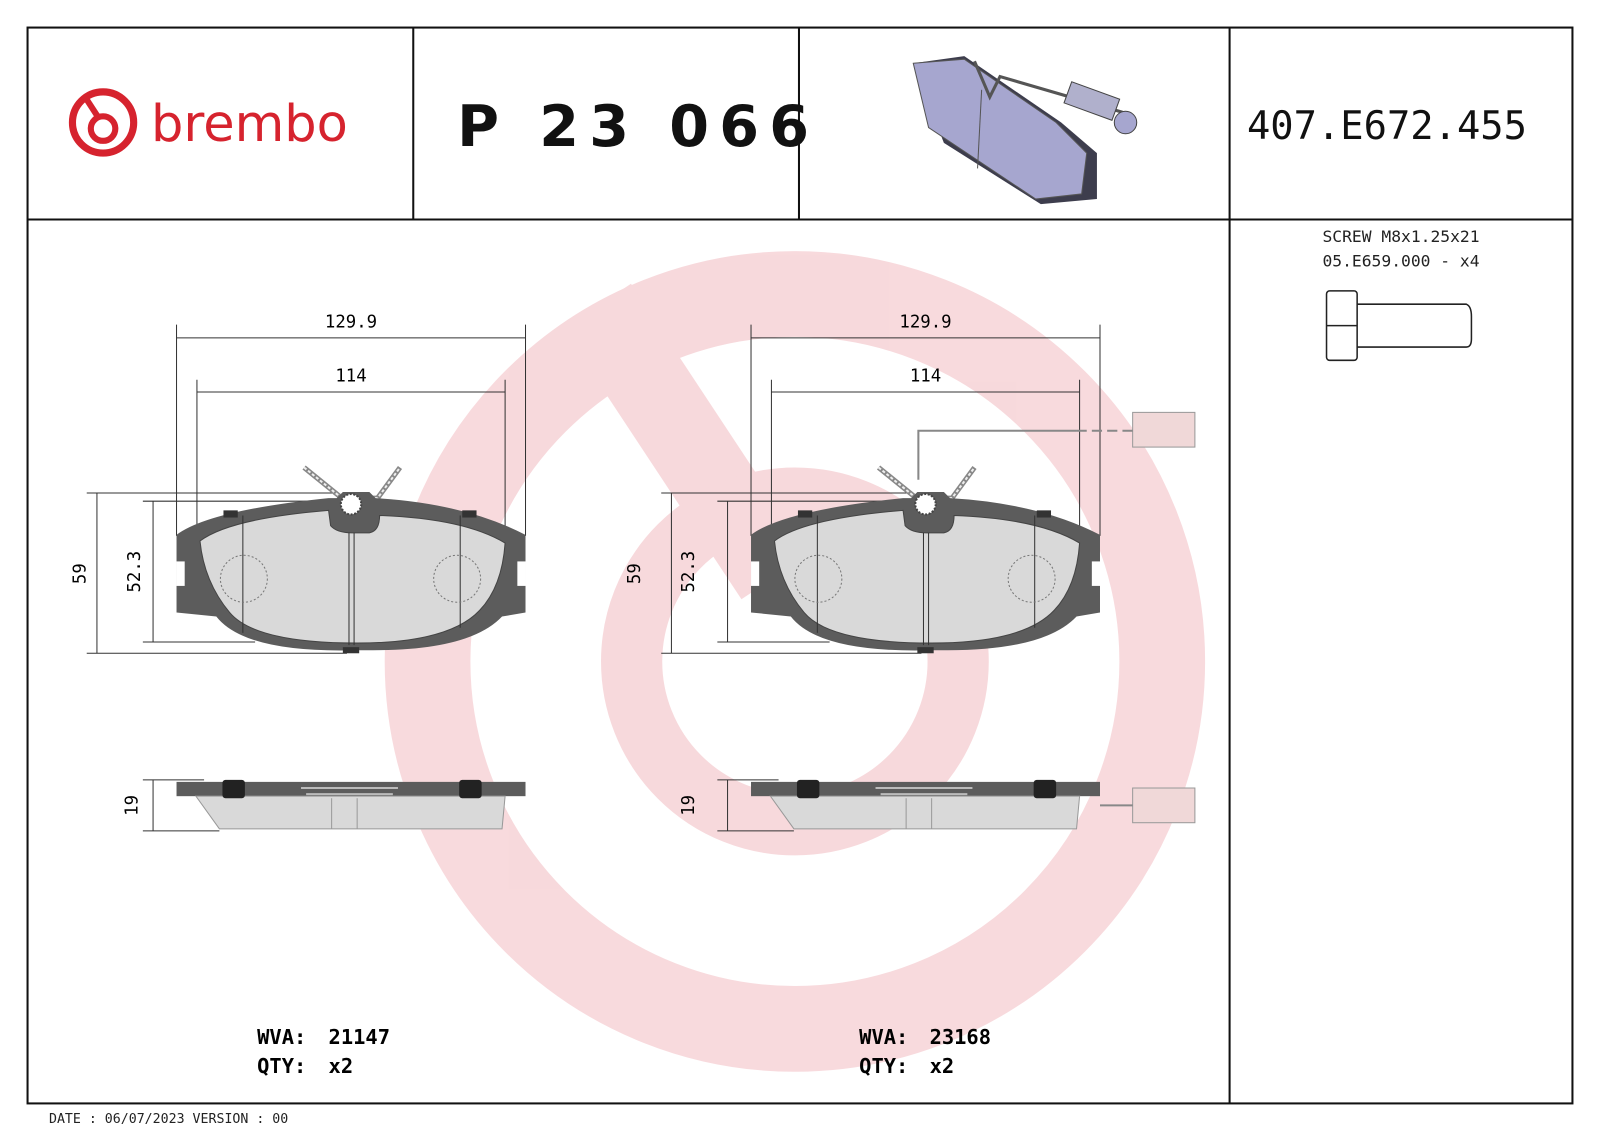 The image size is (1600, 1132). What do you see at coordinates (103, 122) in the screenshot?
I see `brembo-logo-mark` at bounding box center [103, 122].